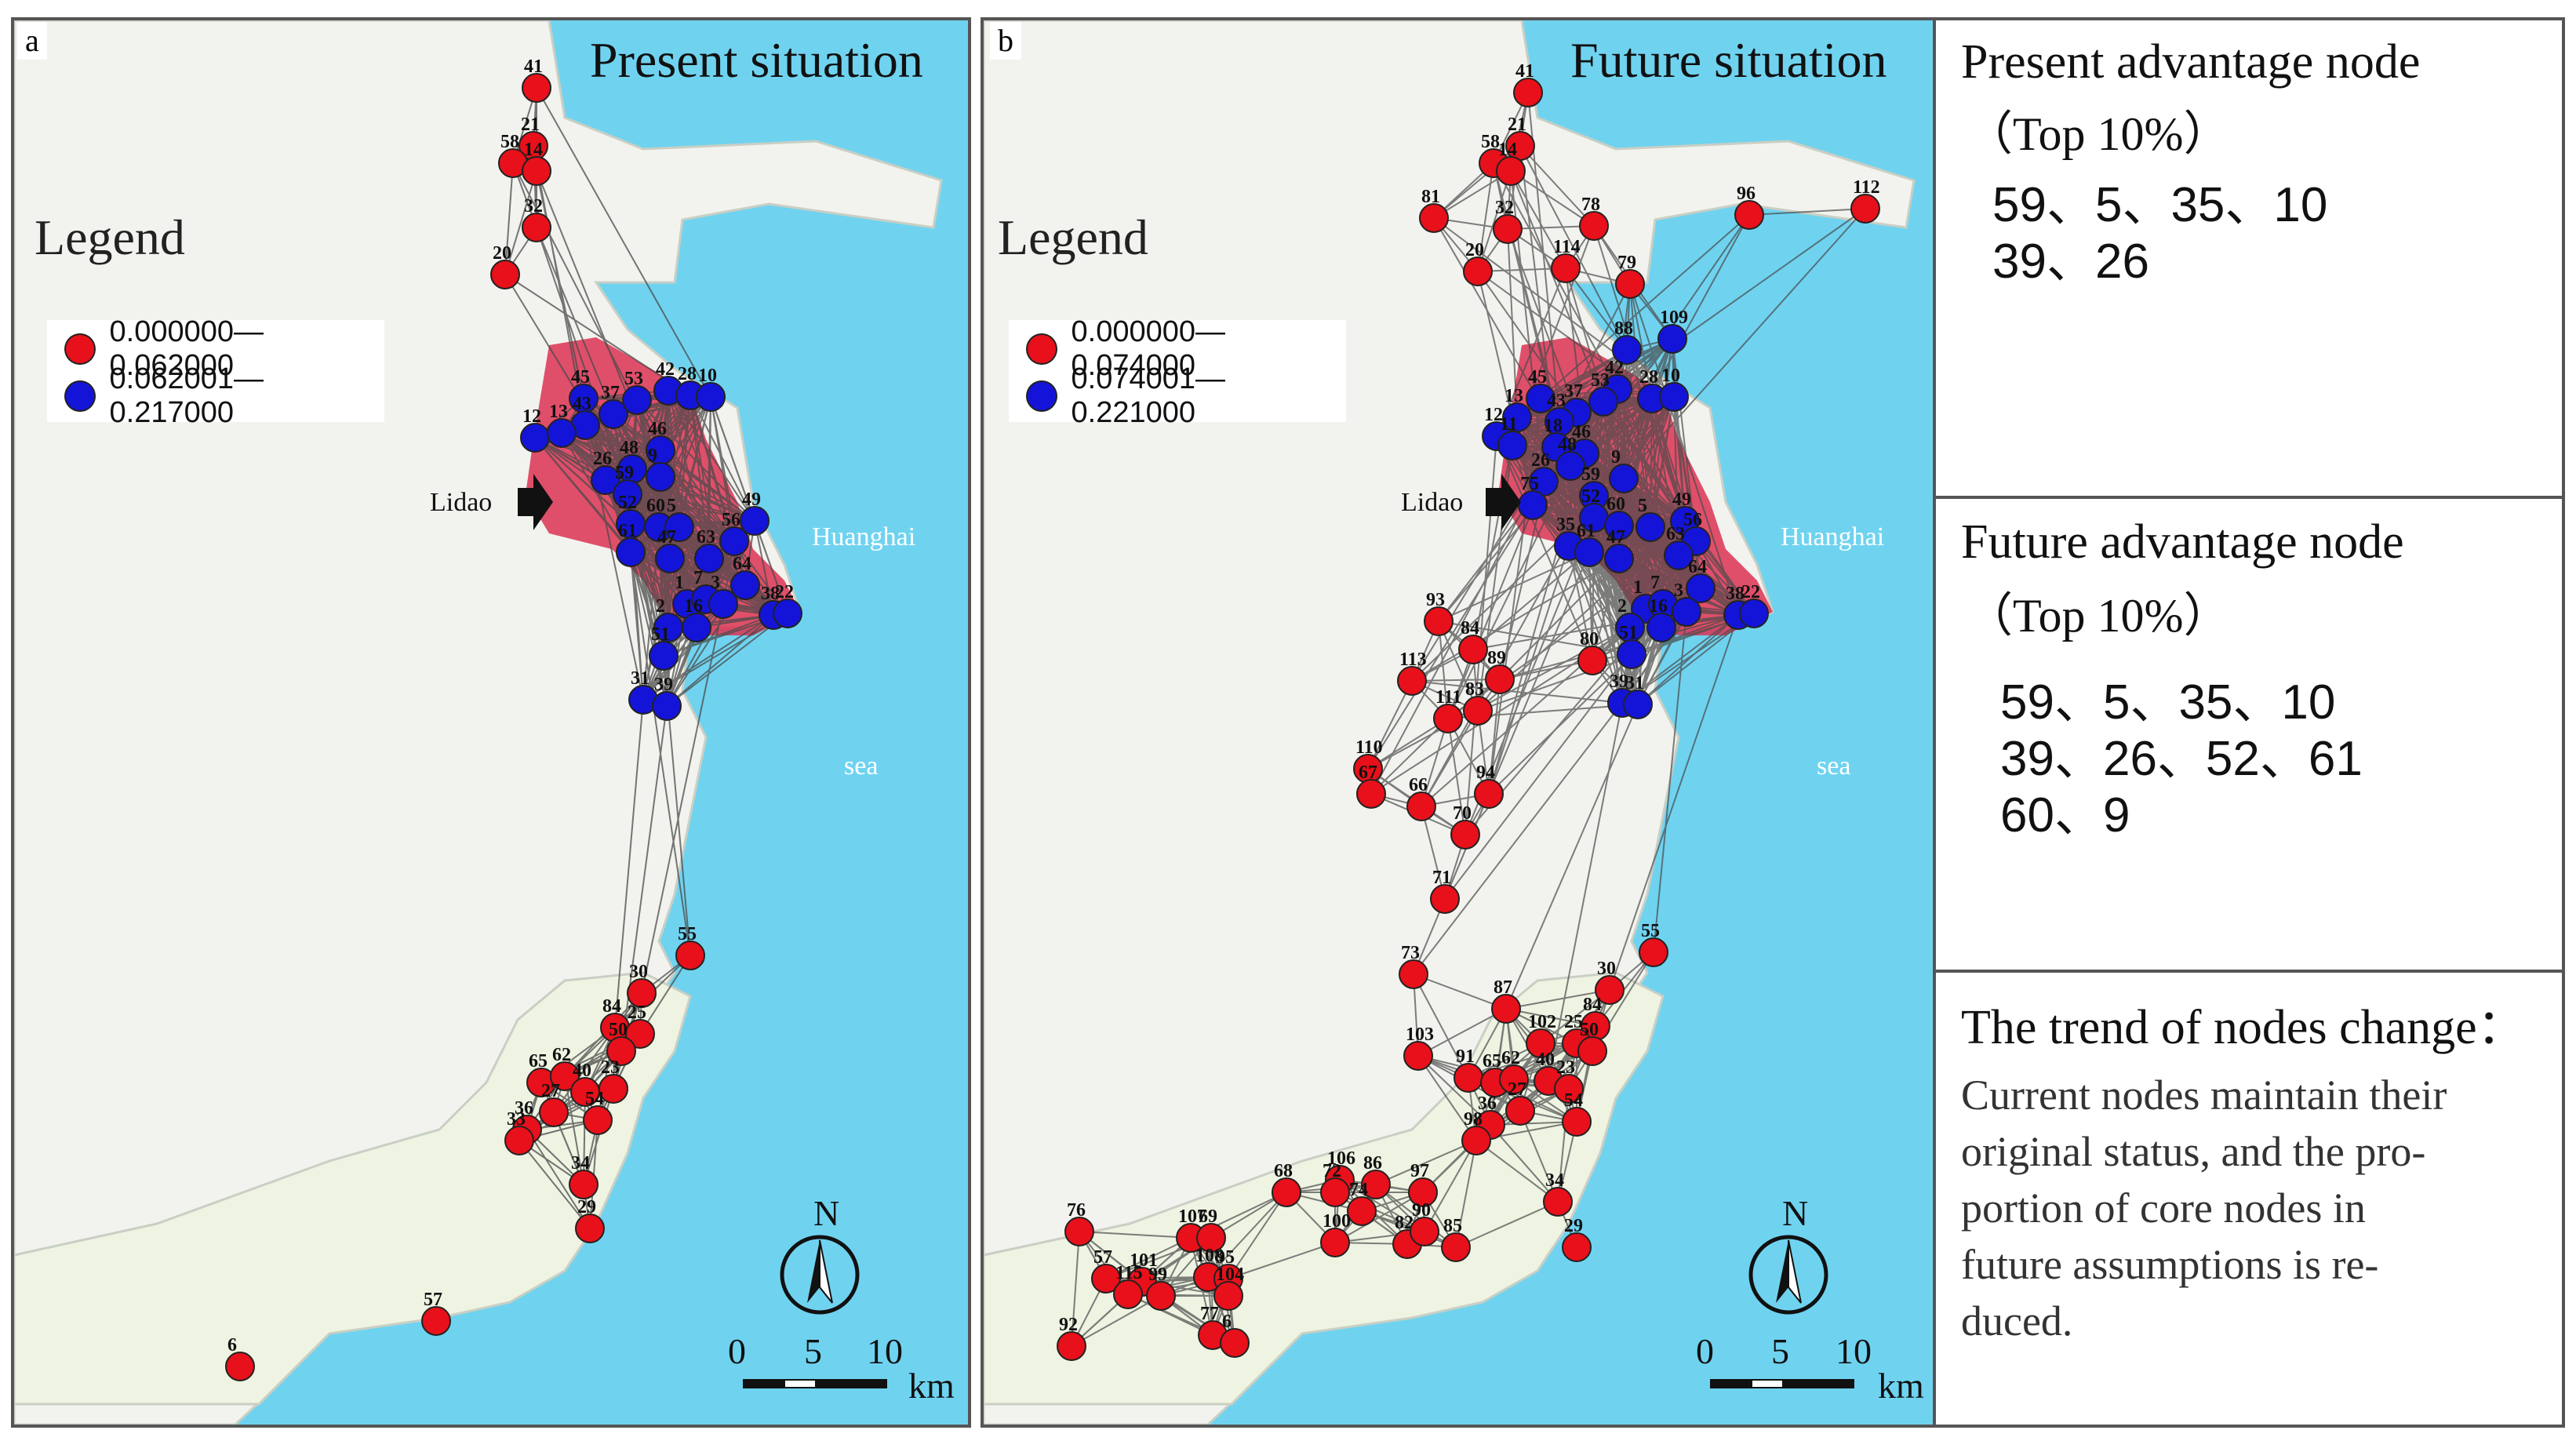  I want to click on place-lidao-a: Lidao, so click(461, 502).